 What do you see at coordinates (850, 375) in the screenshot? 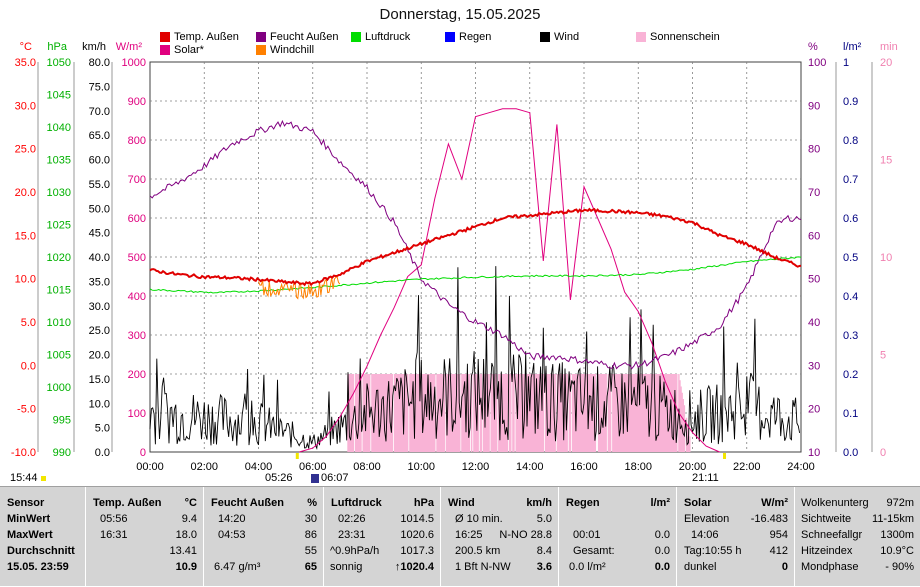
I see `rain-tick: 0.2` at bounding box center [850, 375].